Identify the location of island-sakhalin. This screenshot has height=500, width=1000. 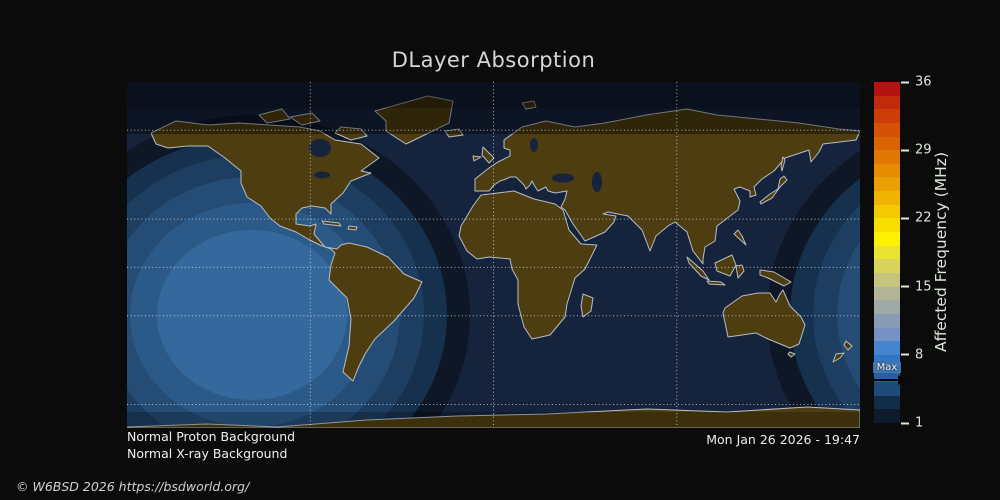
(783, 164).